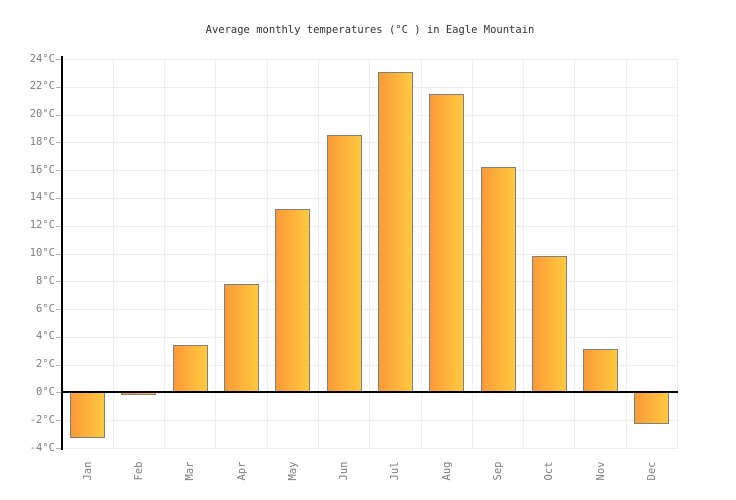 Image resolution: width=736 pixels, height=500 pixels. What do you see at coordinates (42, 58) in the screenshot?
I see `y-axis-label: 24°C` at bounding box center [42, 58].